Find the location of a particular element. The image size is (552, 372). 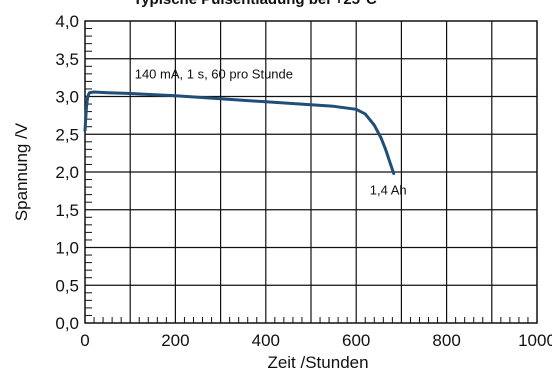

x-tick-label: 0 is located at coordinates (84, 340).